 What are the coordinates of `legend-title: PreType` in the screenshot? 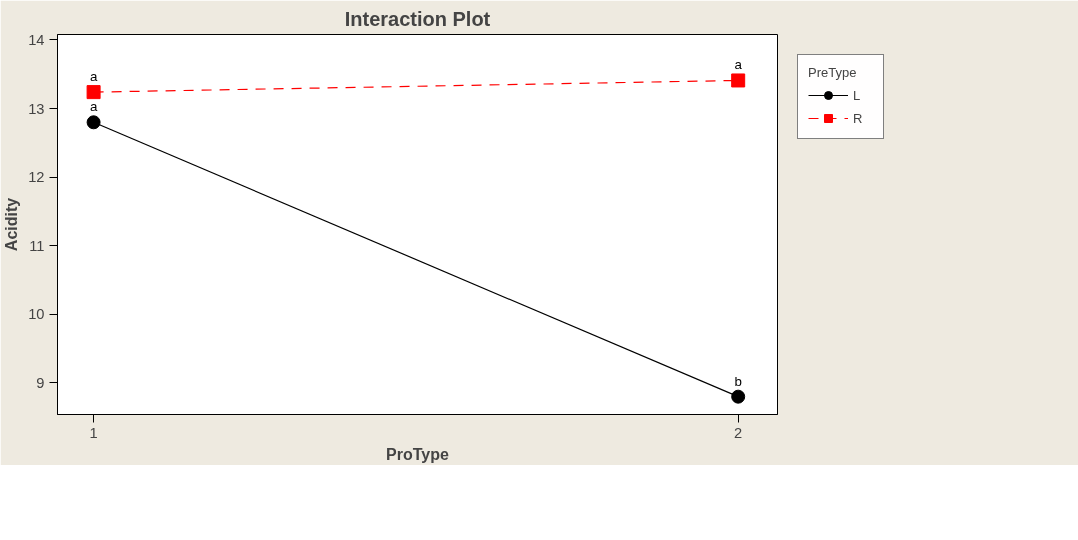 It's located at (833, 72).